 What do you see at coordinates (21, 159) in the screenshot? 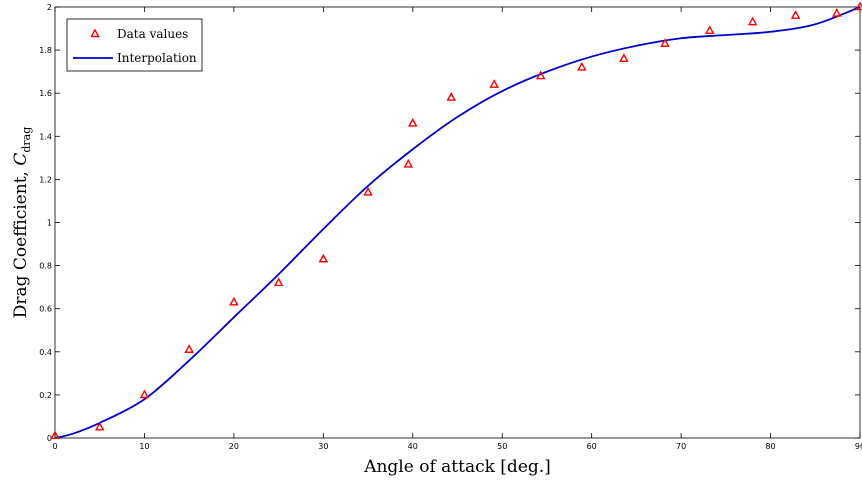
I see `y-axis-title-symbol: C` at bounding box center [21, 159].